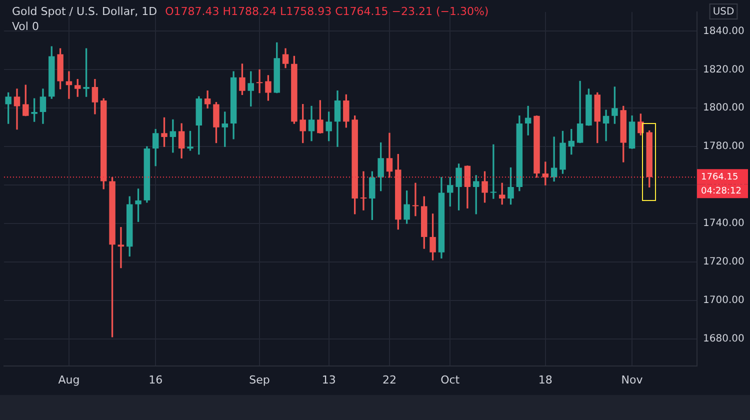 The image size is (750, 420). Describe the element at coordinates (723, 70) in the screenshot. I see `y-tick-label: 1820.00` at that location.